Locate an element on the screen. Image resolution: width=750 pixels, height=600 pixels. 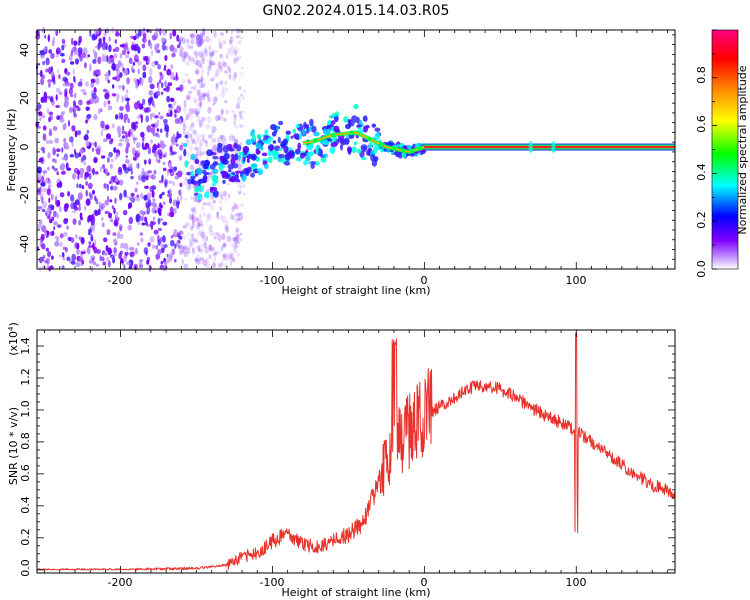
snr-y-exponent-power: 4 is located at coordinates (11, 328).